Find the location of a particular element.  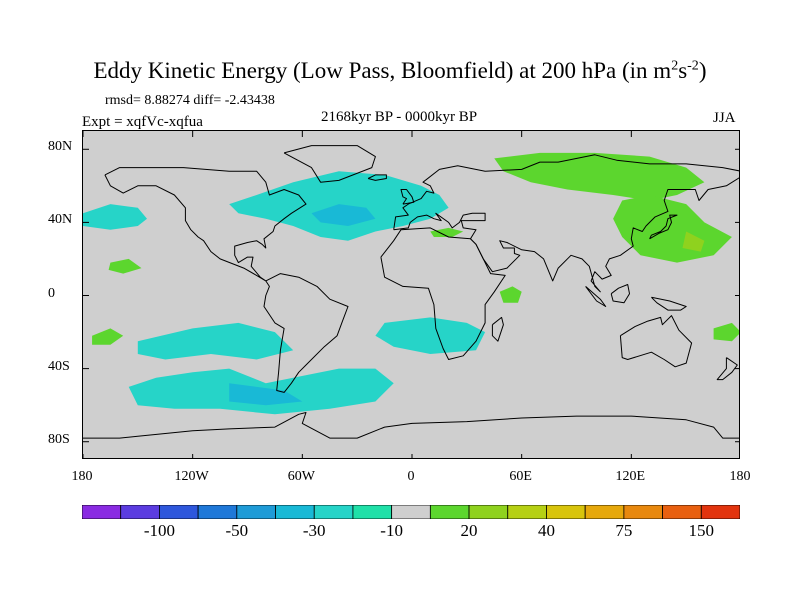

colorbar-label: -30 is located at coordinates (314, 530).